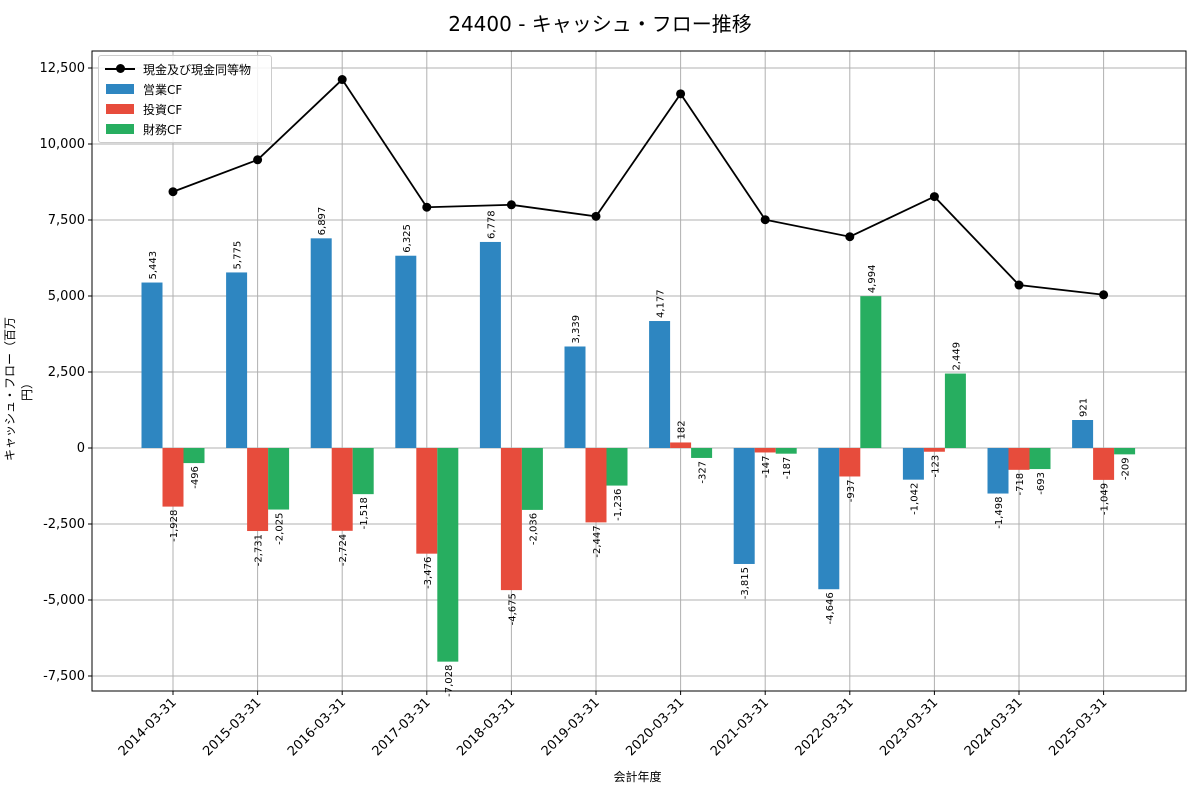 The height and width of the screenshot is (800, 1200). I want to click on chart-title: 24400 - キャッシュ・フロー推移, so click(600, 24).